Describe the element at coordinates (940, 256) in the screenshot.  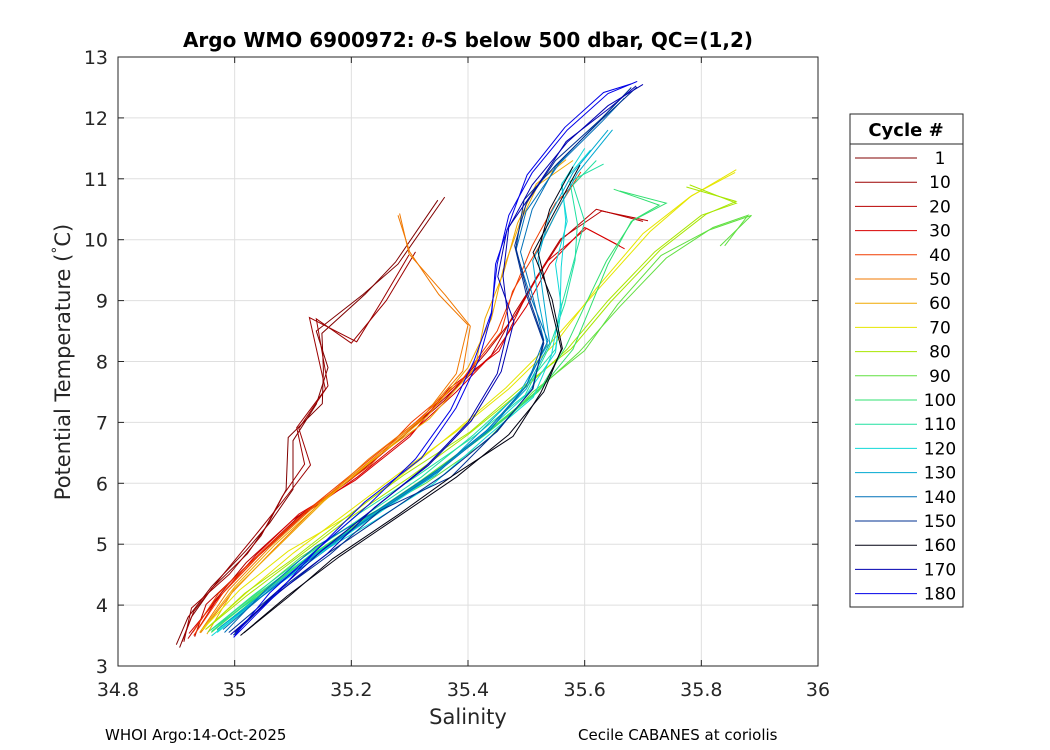
I see `legend-label: 40` at that location.